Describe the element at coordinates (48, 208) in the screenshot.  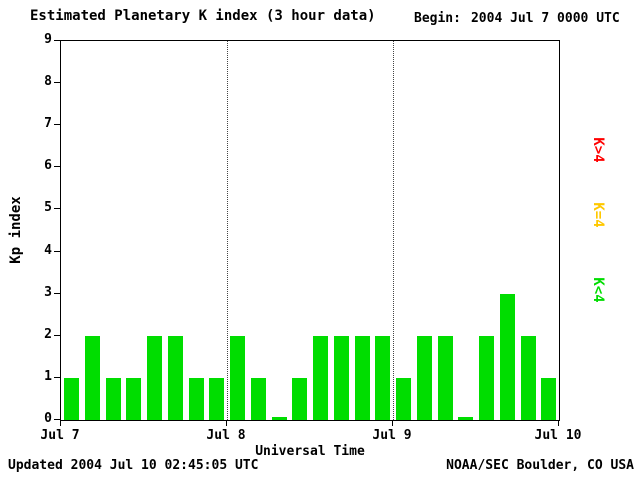
I see `y-tick-label: 5` at that location.